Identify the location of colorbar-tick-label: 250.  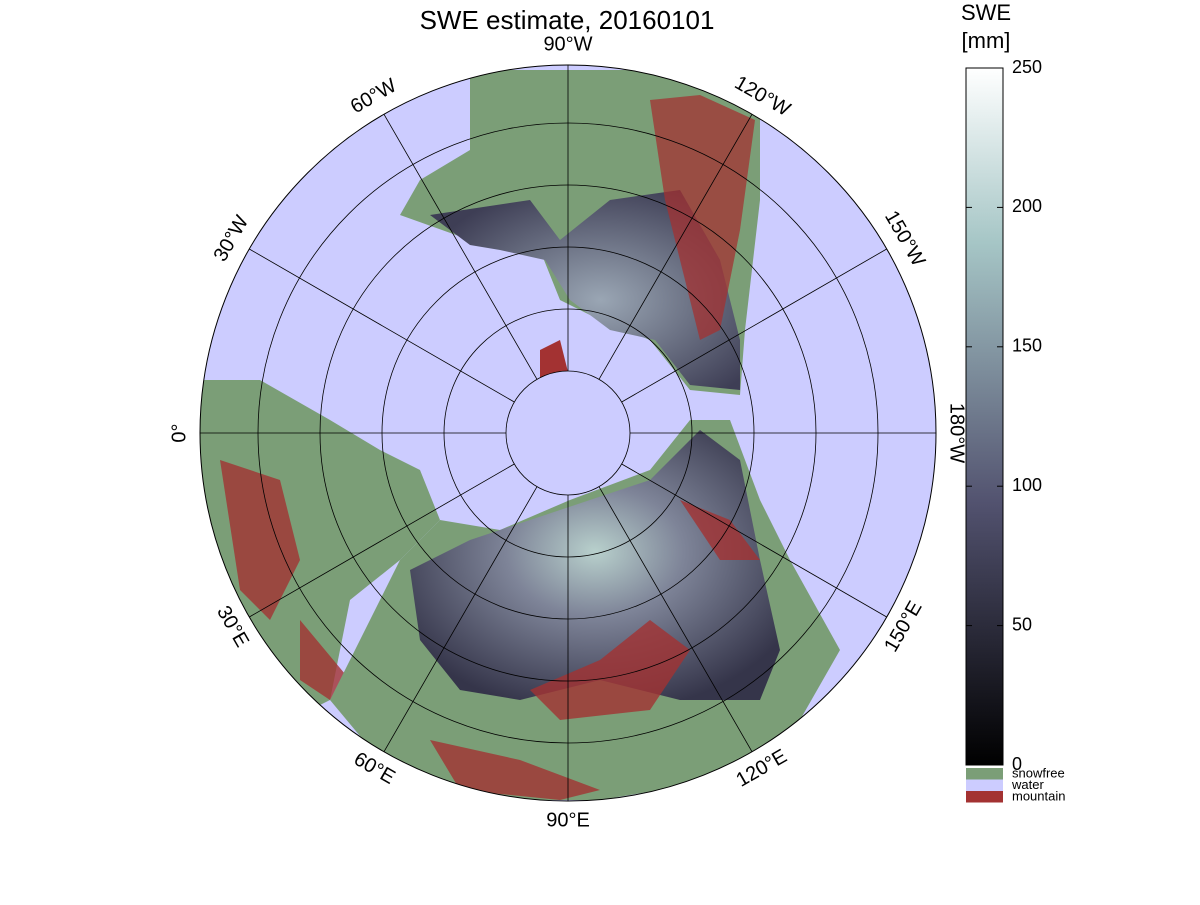
(1027, 67).